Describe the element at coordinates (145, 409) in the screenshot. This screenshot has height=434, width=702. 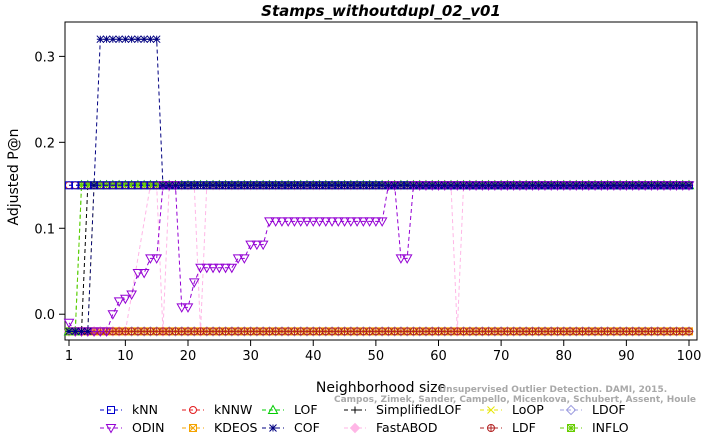
I see `legend-label-knn: kNN` at that location.